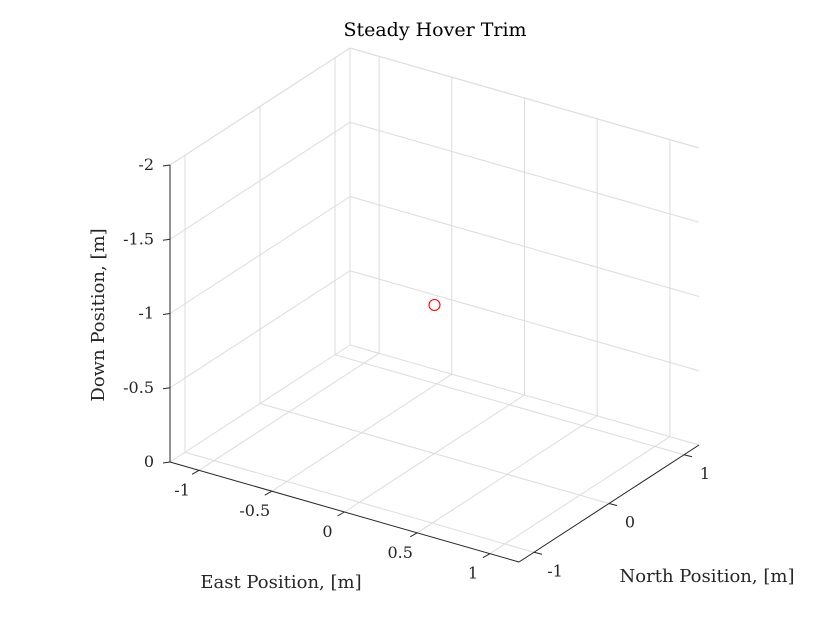 Image resolution: width=840 pixels, height=630 pixels. Describe the element at coordinates (327, 531) in the screenshot. I see `x-tick-label: 0` at that location.